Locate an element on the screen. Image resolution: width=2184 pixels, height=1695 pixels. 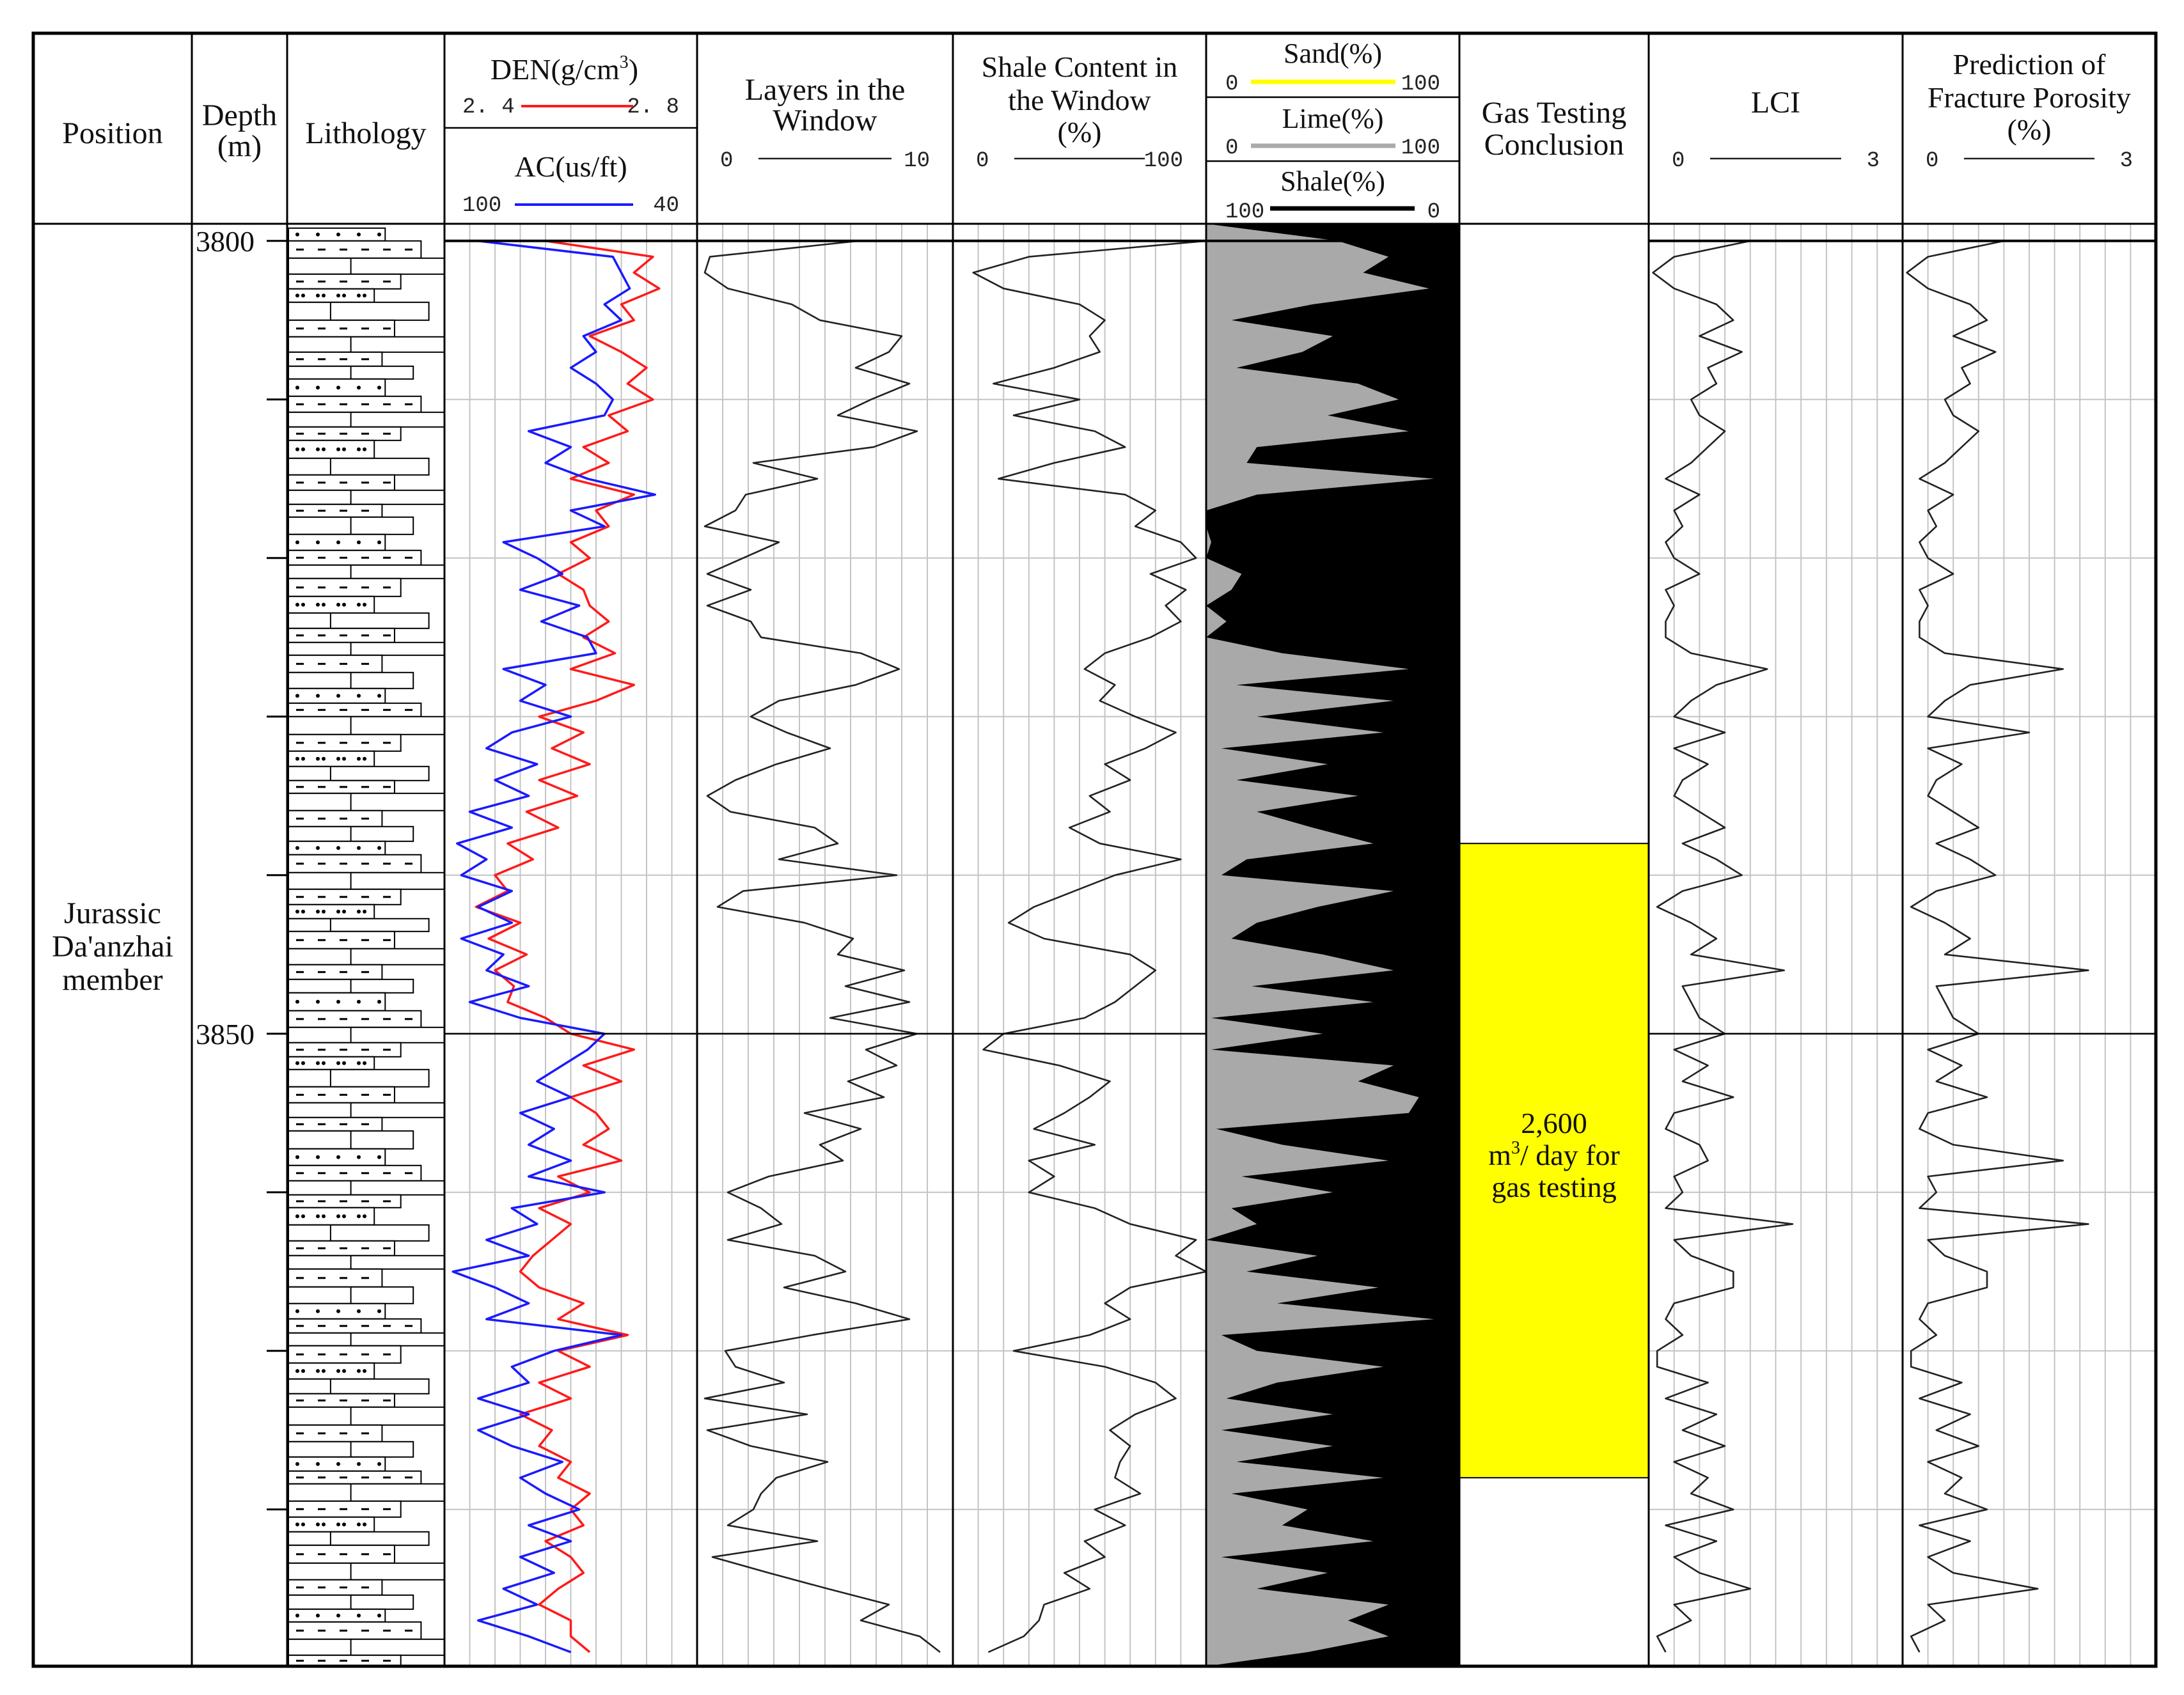
ac-max: 40 is located at coordinates (666, 206).